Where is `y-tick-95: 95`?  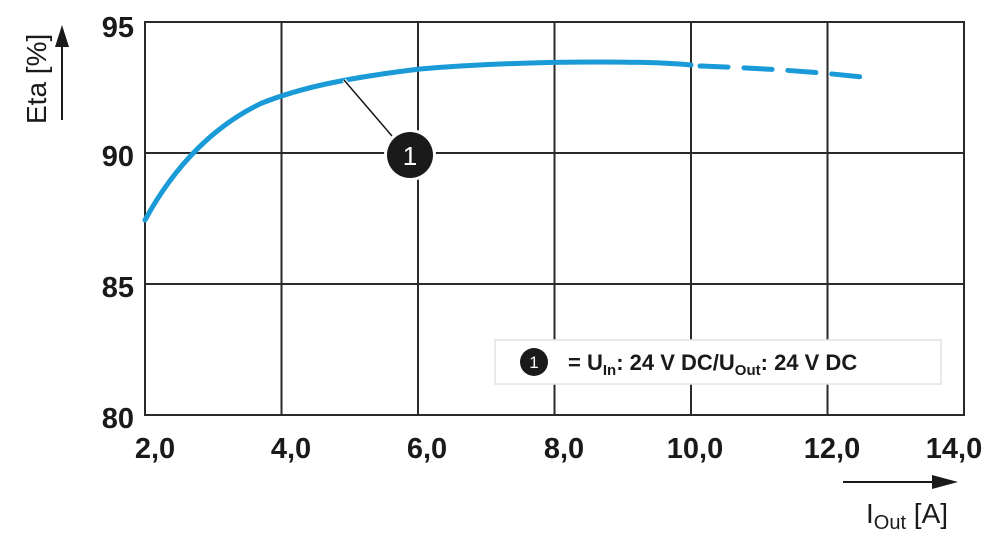
y-tick-95: 95 is located at coordinates (118, 28).